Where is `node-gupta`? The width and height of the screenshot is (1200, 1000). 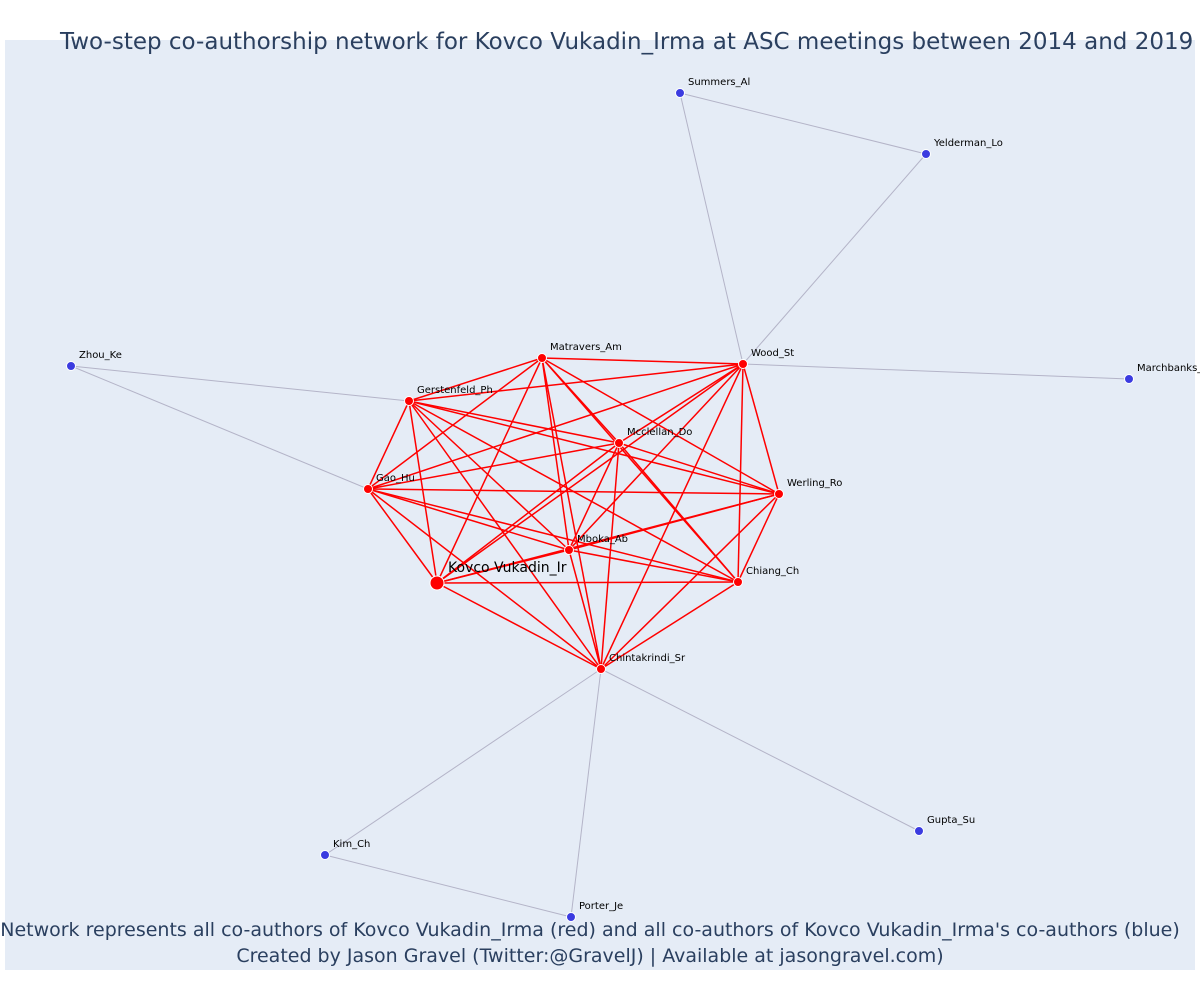 node-gupta is located at coordinates (919, 831).